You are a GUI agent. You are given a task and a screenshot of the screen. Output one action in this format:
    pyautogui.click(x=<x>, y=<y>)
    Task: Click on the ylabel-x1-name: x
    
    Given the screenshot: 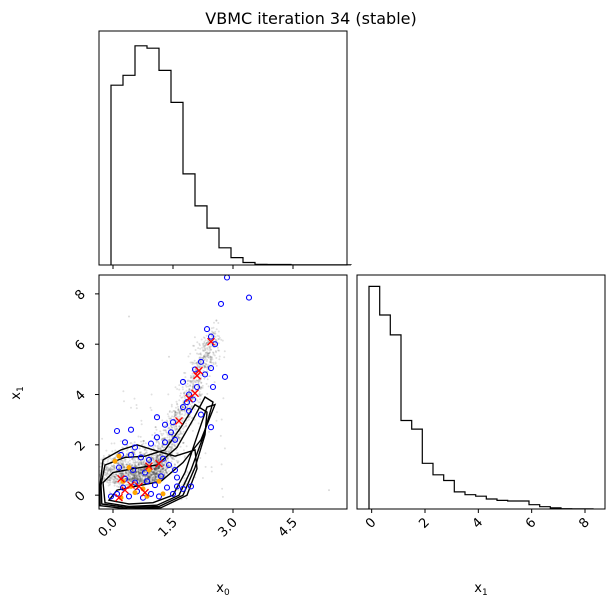 What is the action you would take?
    pyautogui.click(x=16, y=396)
    